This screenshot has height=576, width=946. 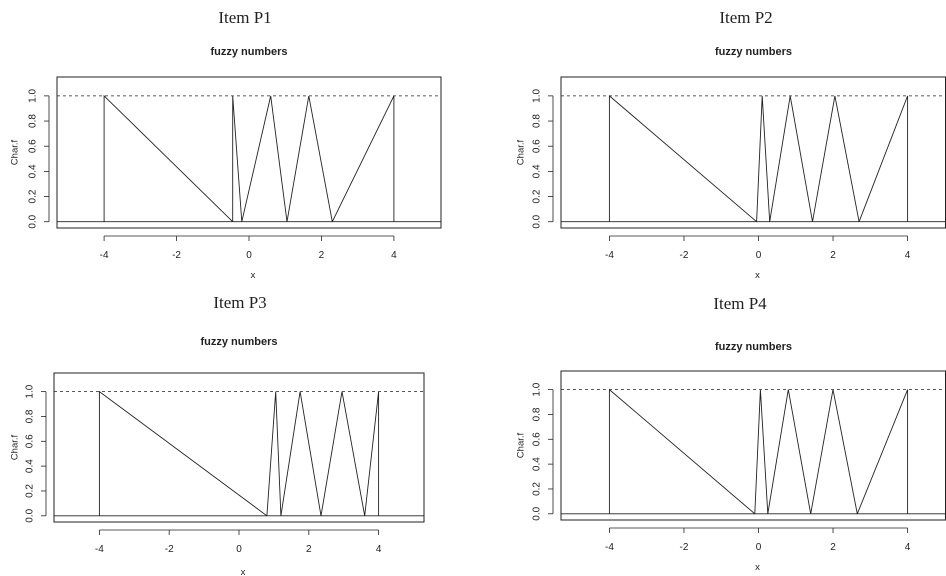 What do you see at coordinates (245, 17) in the screenshot?
I see `panel-heading-p1: Item P1` at bounding box center [245, 17].